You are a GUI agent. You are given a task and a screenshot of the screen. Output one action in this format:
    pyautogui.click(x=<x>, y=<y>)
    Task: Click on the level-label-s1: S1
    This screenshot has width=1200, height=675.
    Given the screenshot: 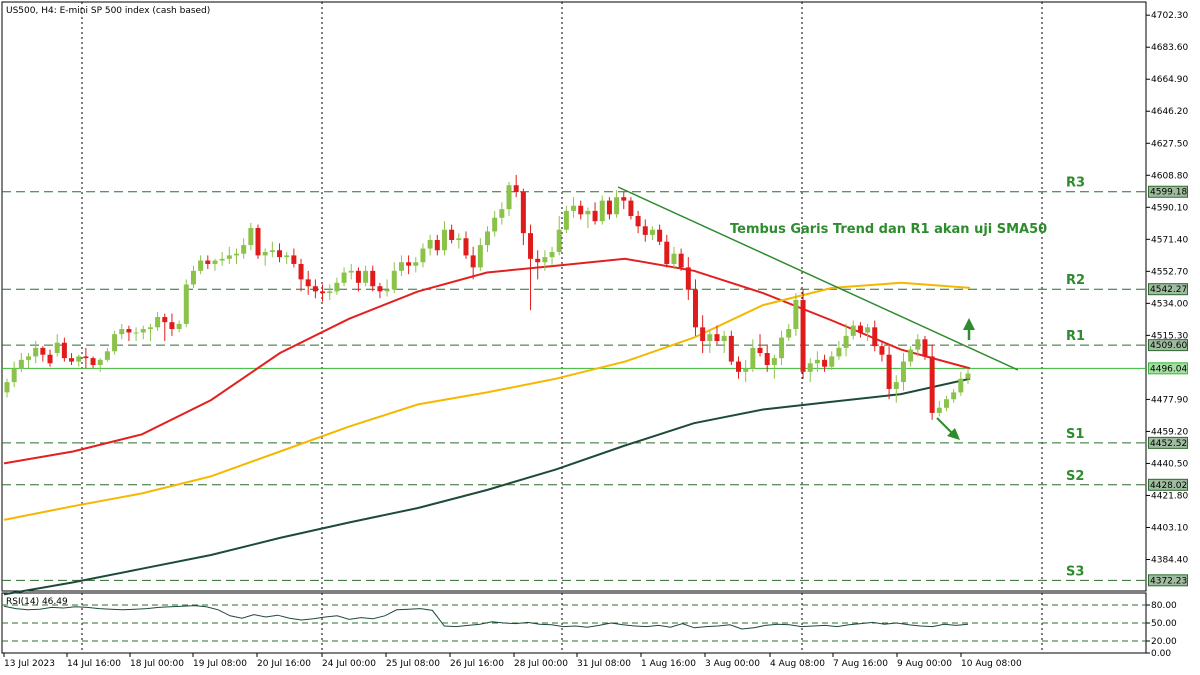 What is the action you would take?
    pyautogui.click(x=1075, y=434)
    